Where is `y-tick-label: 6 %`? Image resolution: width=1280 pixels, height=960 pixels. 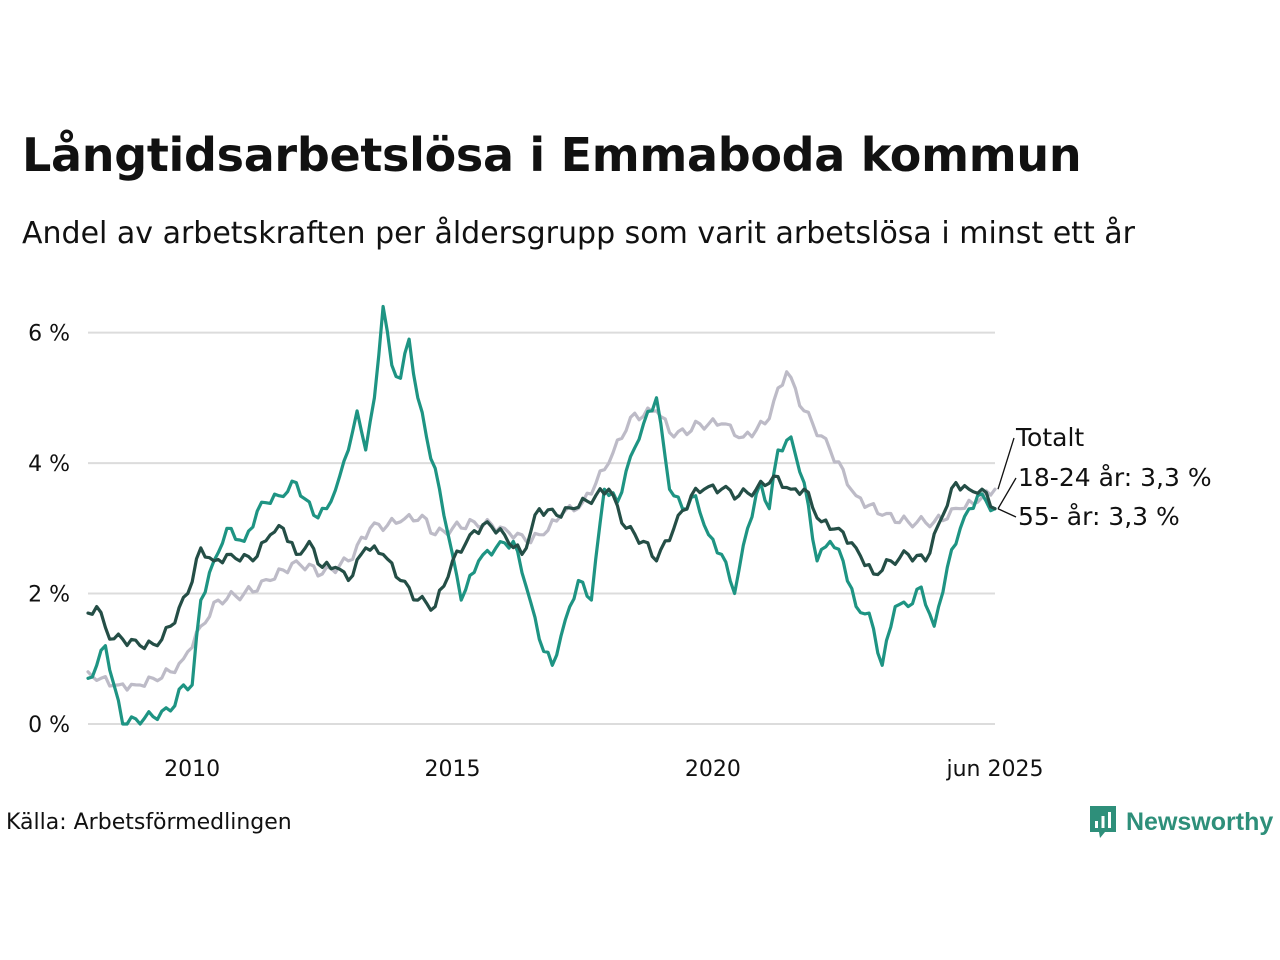 y-tick-label: 6 % is located at coordinates (49, 334).